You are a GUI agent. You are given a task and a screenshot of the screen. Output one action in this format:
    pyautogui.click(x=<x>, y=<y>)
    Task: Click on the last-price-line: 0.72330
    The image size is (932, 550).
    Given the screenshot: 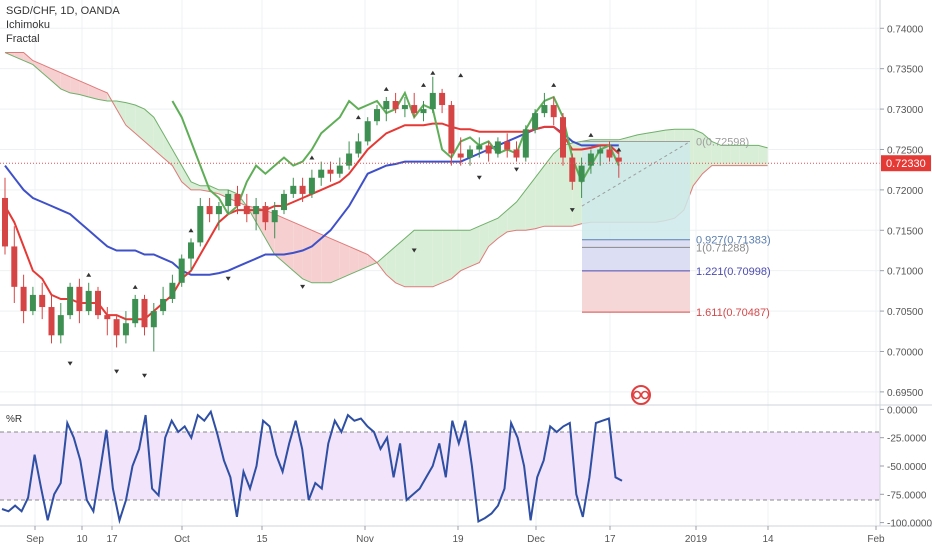 What is the action you would take?
    pyautogui.click(x=465, y=163)
    